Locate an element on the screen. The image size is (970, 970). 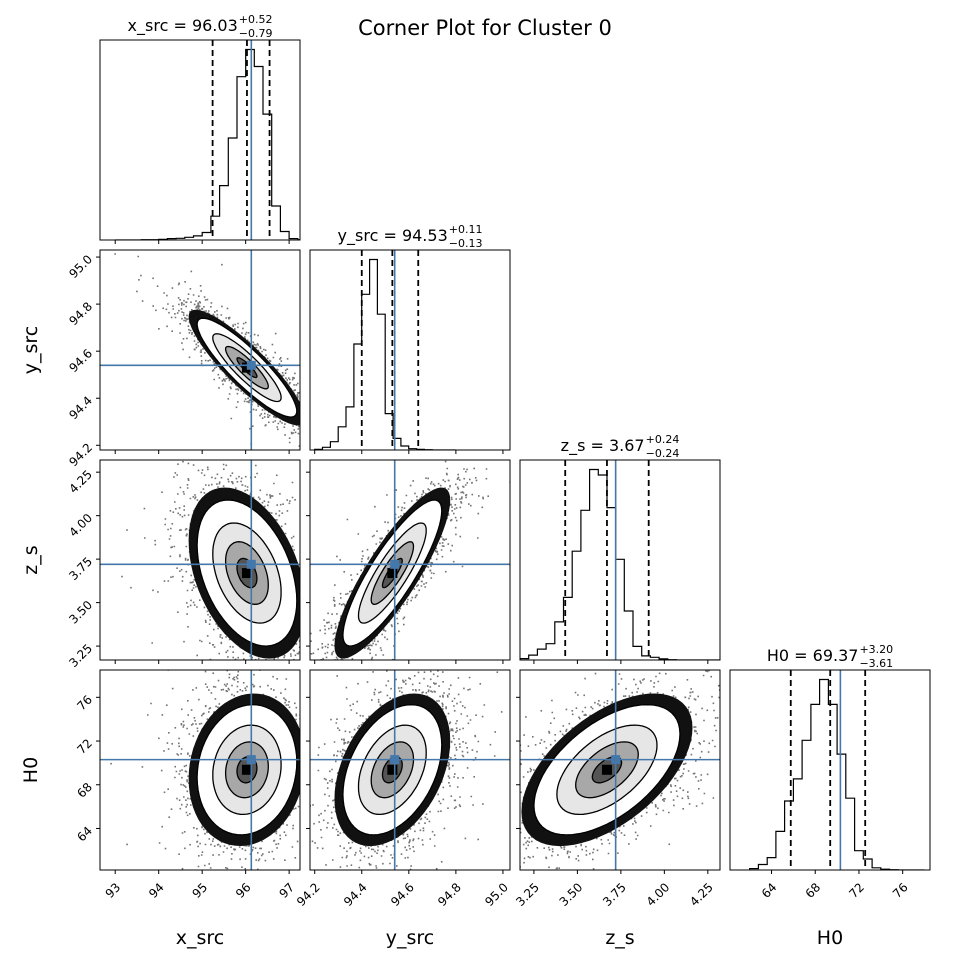
truth-marker-z_s-x_src is located at coordinates (251, 564).